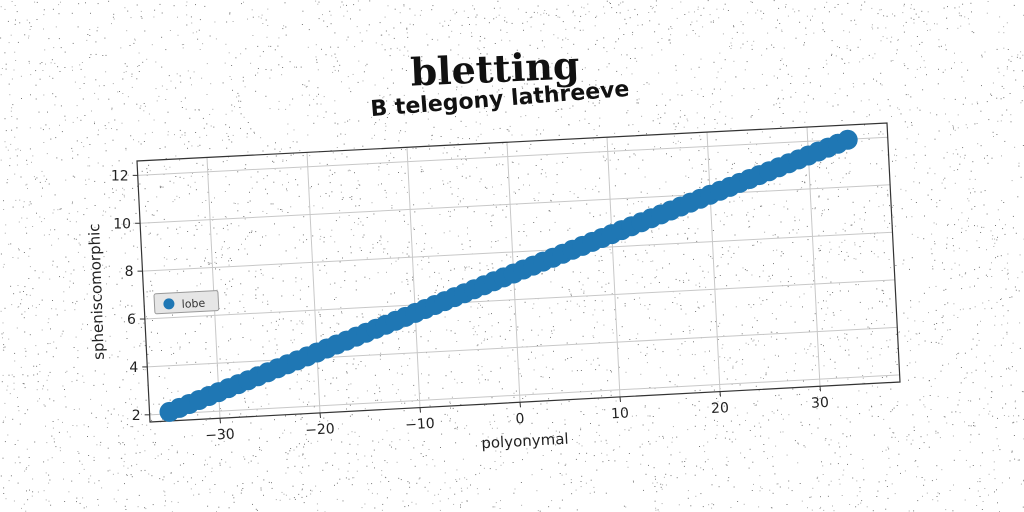  I want to click on x-tick-label: −30, so click(220, 436).